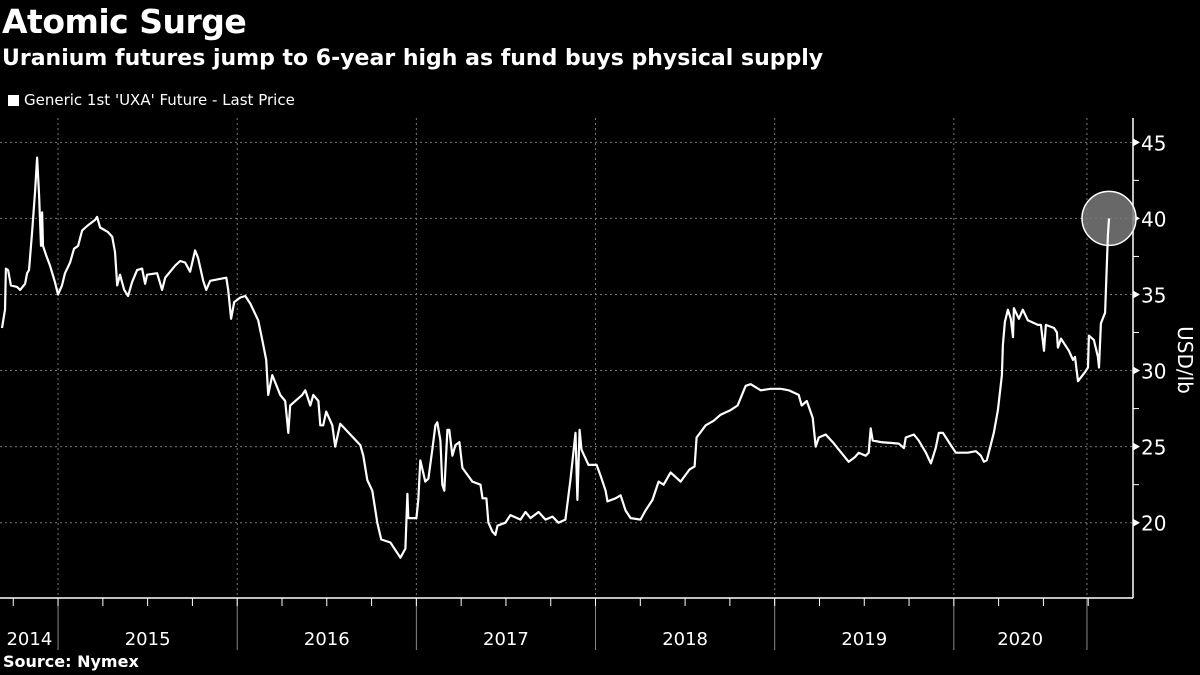  Describe the element at coordinates (71, 661) in the screenshot. I see `source-note: Source: Nymex` at that location.